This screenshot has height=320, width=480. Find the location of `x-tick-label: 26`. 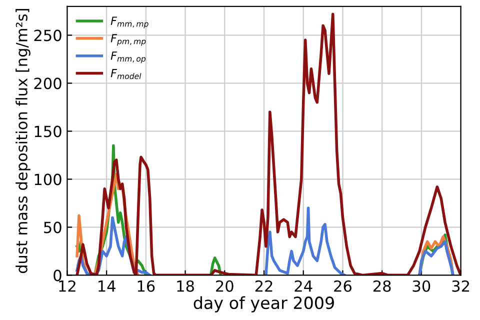

x-tick-label: 26 is located at coordinates (343, 286).